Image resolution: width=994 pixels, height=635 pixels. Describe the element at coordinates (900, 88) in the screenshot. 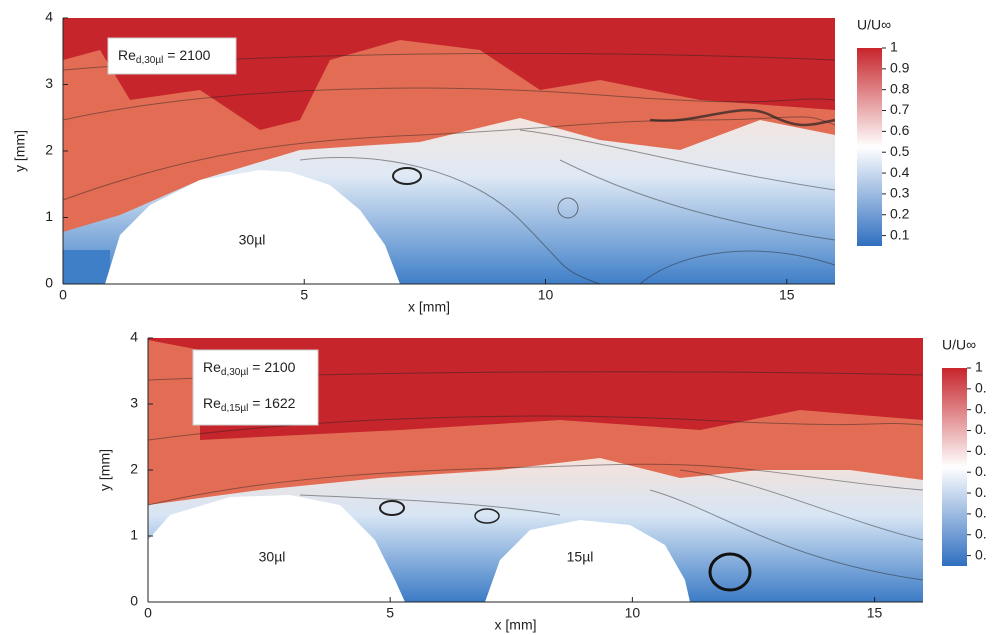

I see `colorbar-tick-label: 0.8` at that location.